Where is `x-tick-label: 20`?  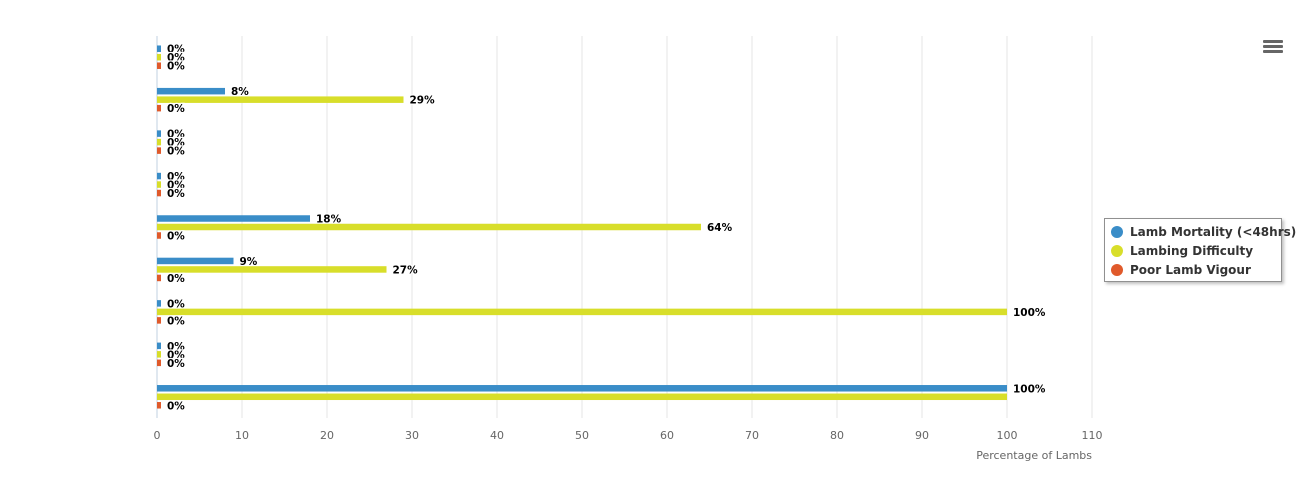 x-tick-label: 20 is located at coordinates (327, 435).